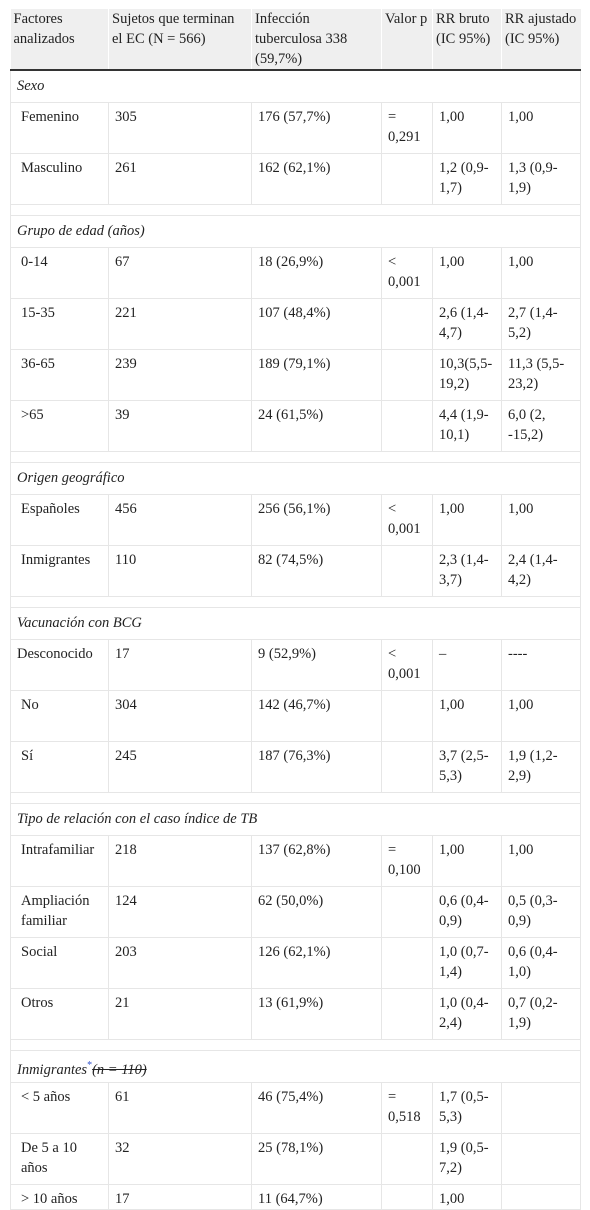 Image resolution: width=590 pixels, height=1210 pixels. Describe the element at coordinates (180, 375) in the screenshot. I see `cell-n: 239` at that location.